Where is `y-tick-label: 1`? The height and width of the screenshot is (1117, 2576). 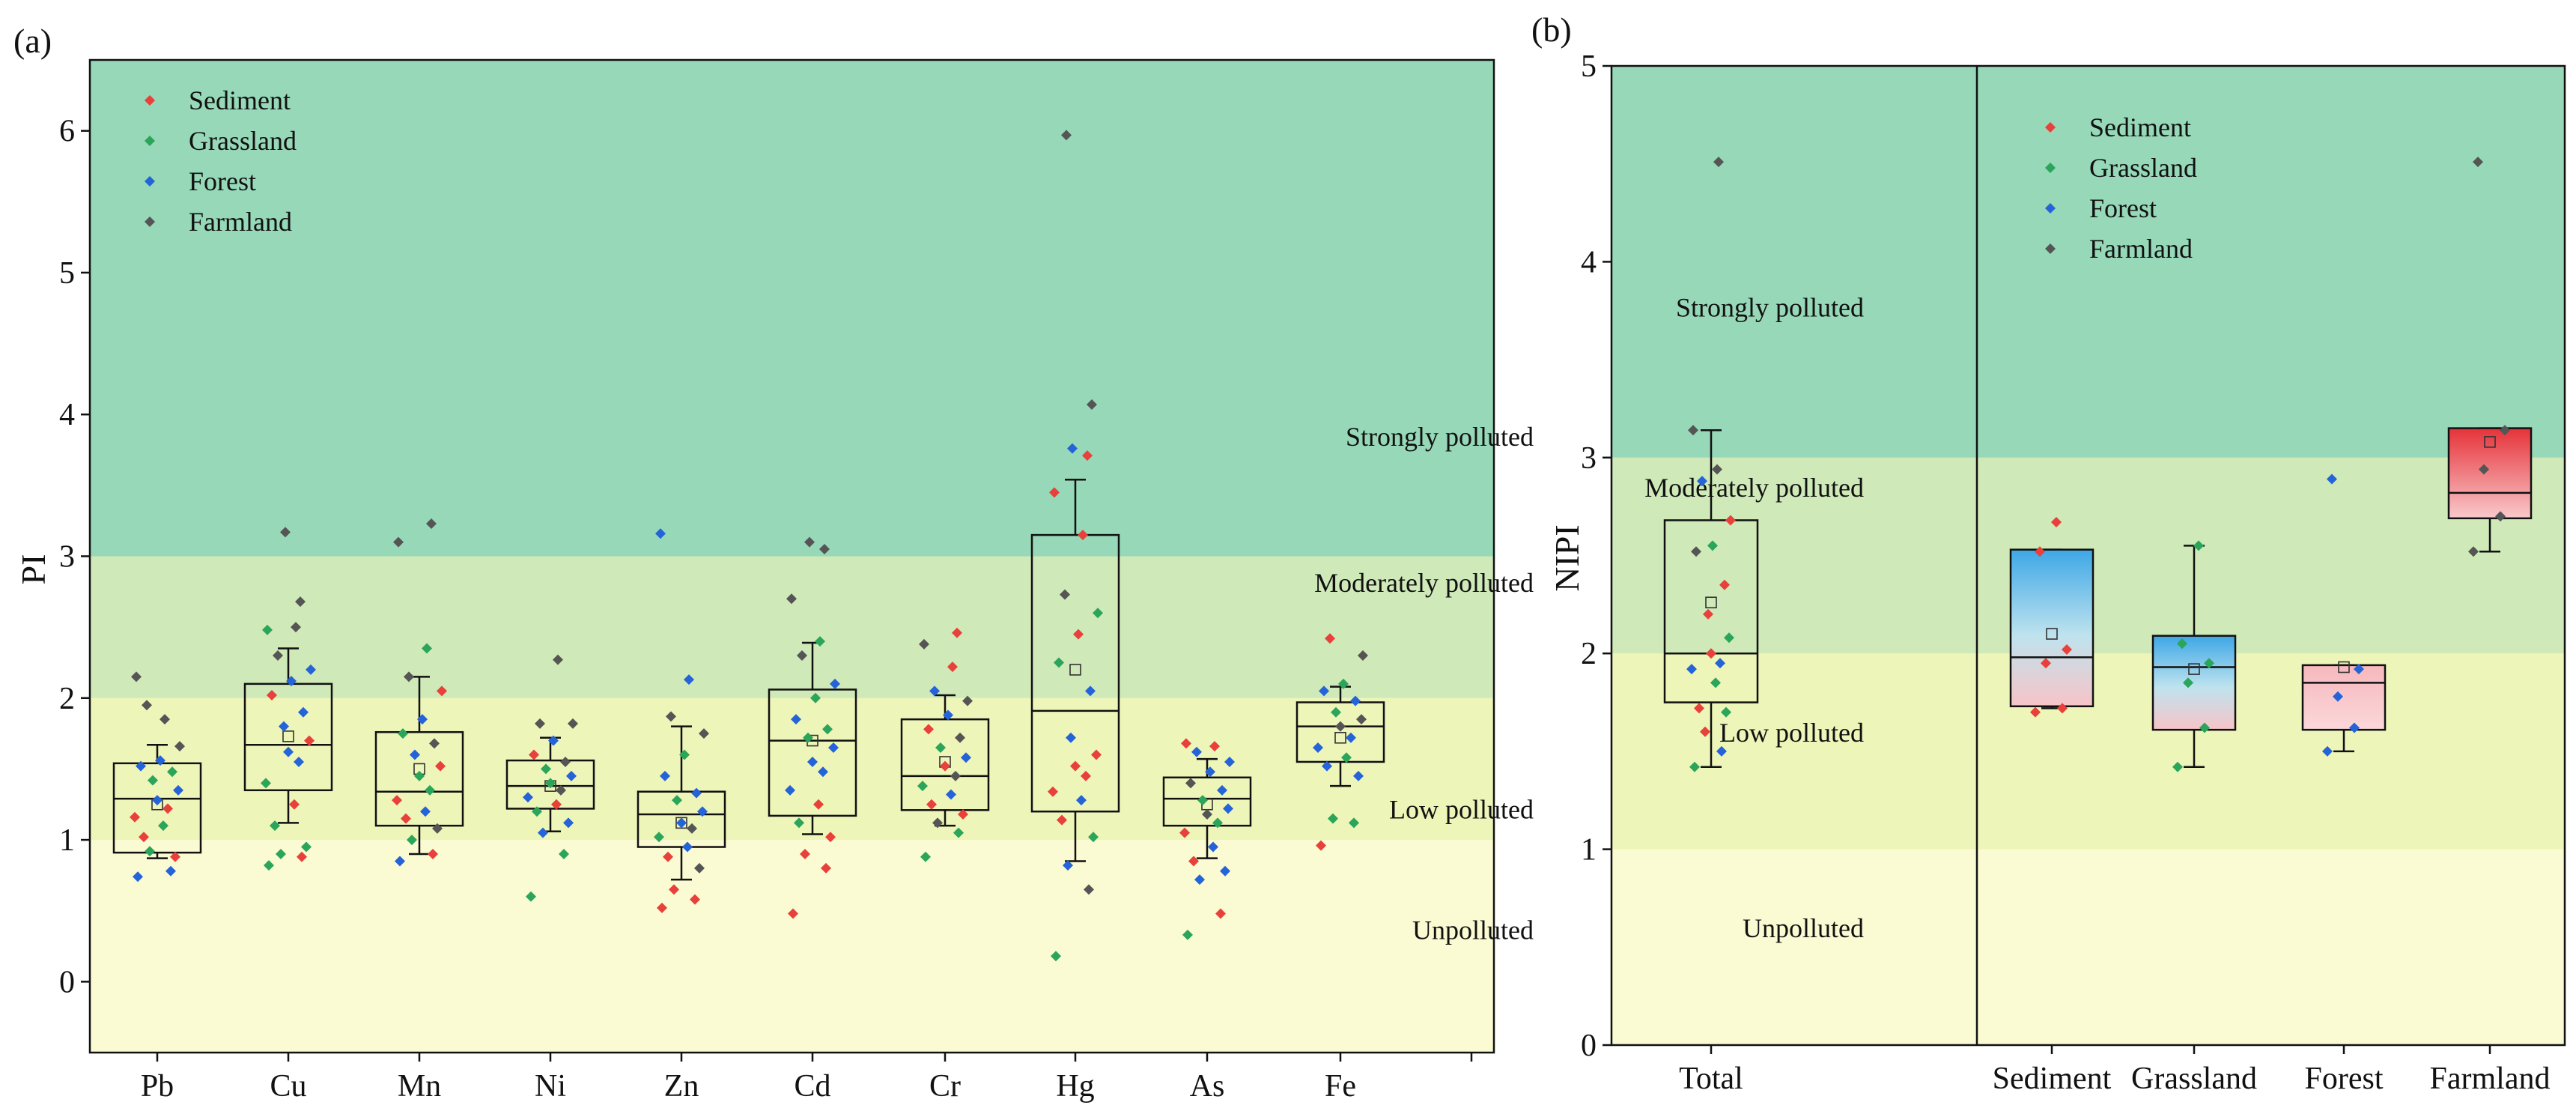
y-tick-label: 1 is located at coordinates (1589, 850).